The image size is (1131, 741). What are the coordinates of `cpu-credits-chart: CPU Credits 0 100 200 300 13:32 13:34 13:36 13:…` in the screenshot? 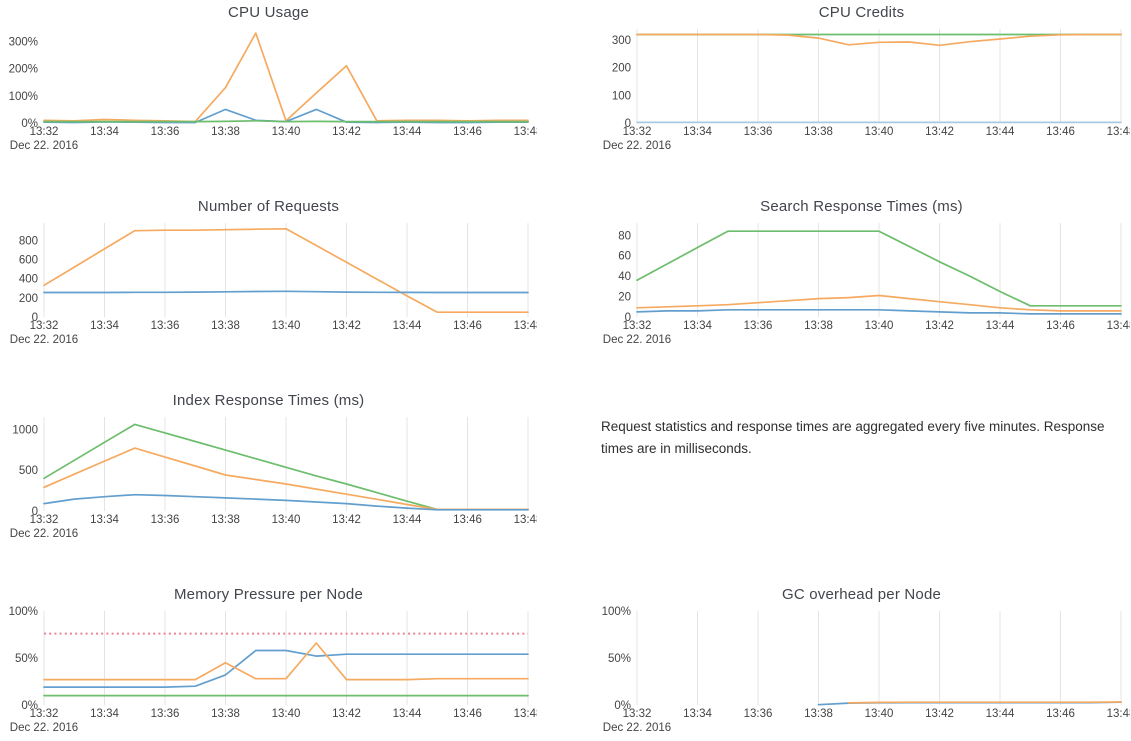 It's located at (861, 81).